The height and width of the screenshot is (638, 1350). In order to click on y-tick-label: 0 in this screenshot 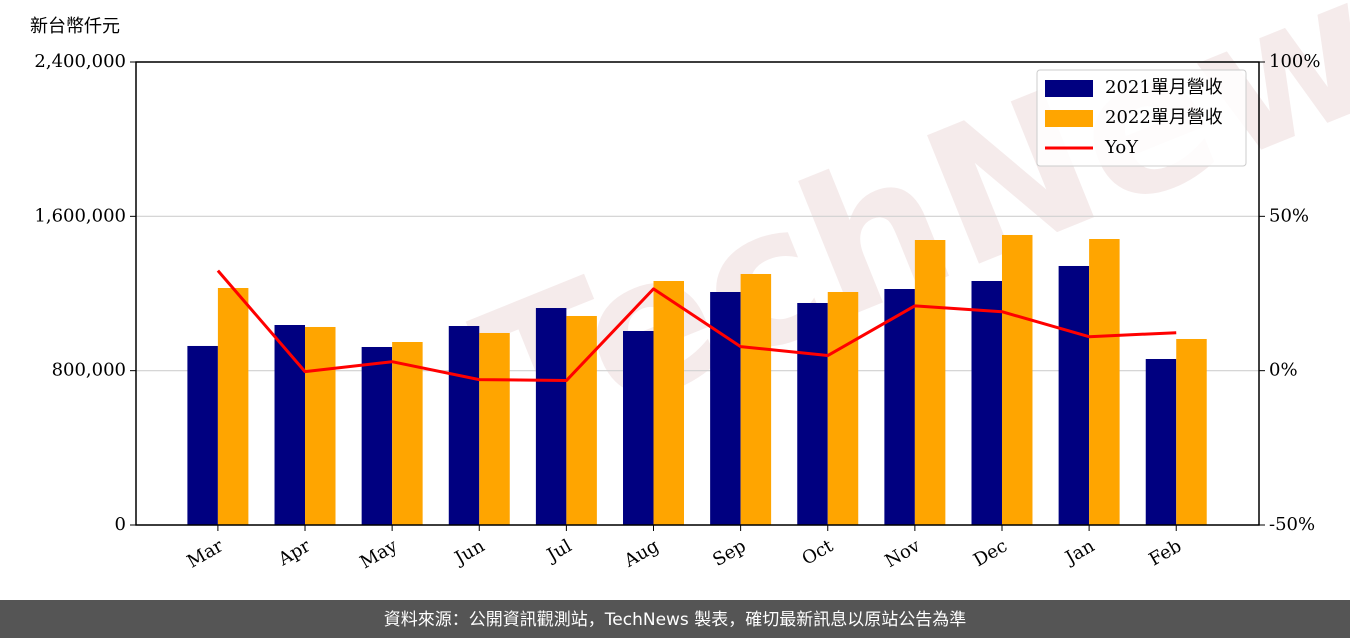, I will do `click(120, 524)`.